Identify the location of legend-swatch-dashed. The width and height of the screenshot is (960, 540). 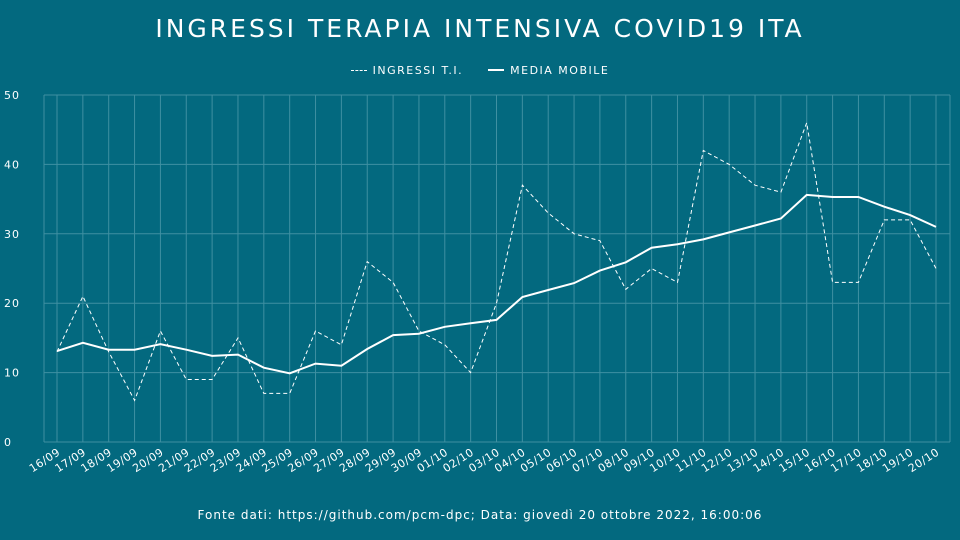
(358, 70).